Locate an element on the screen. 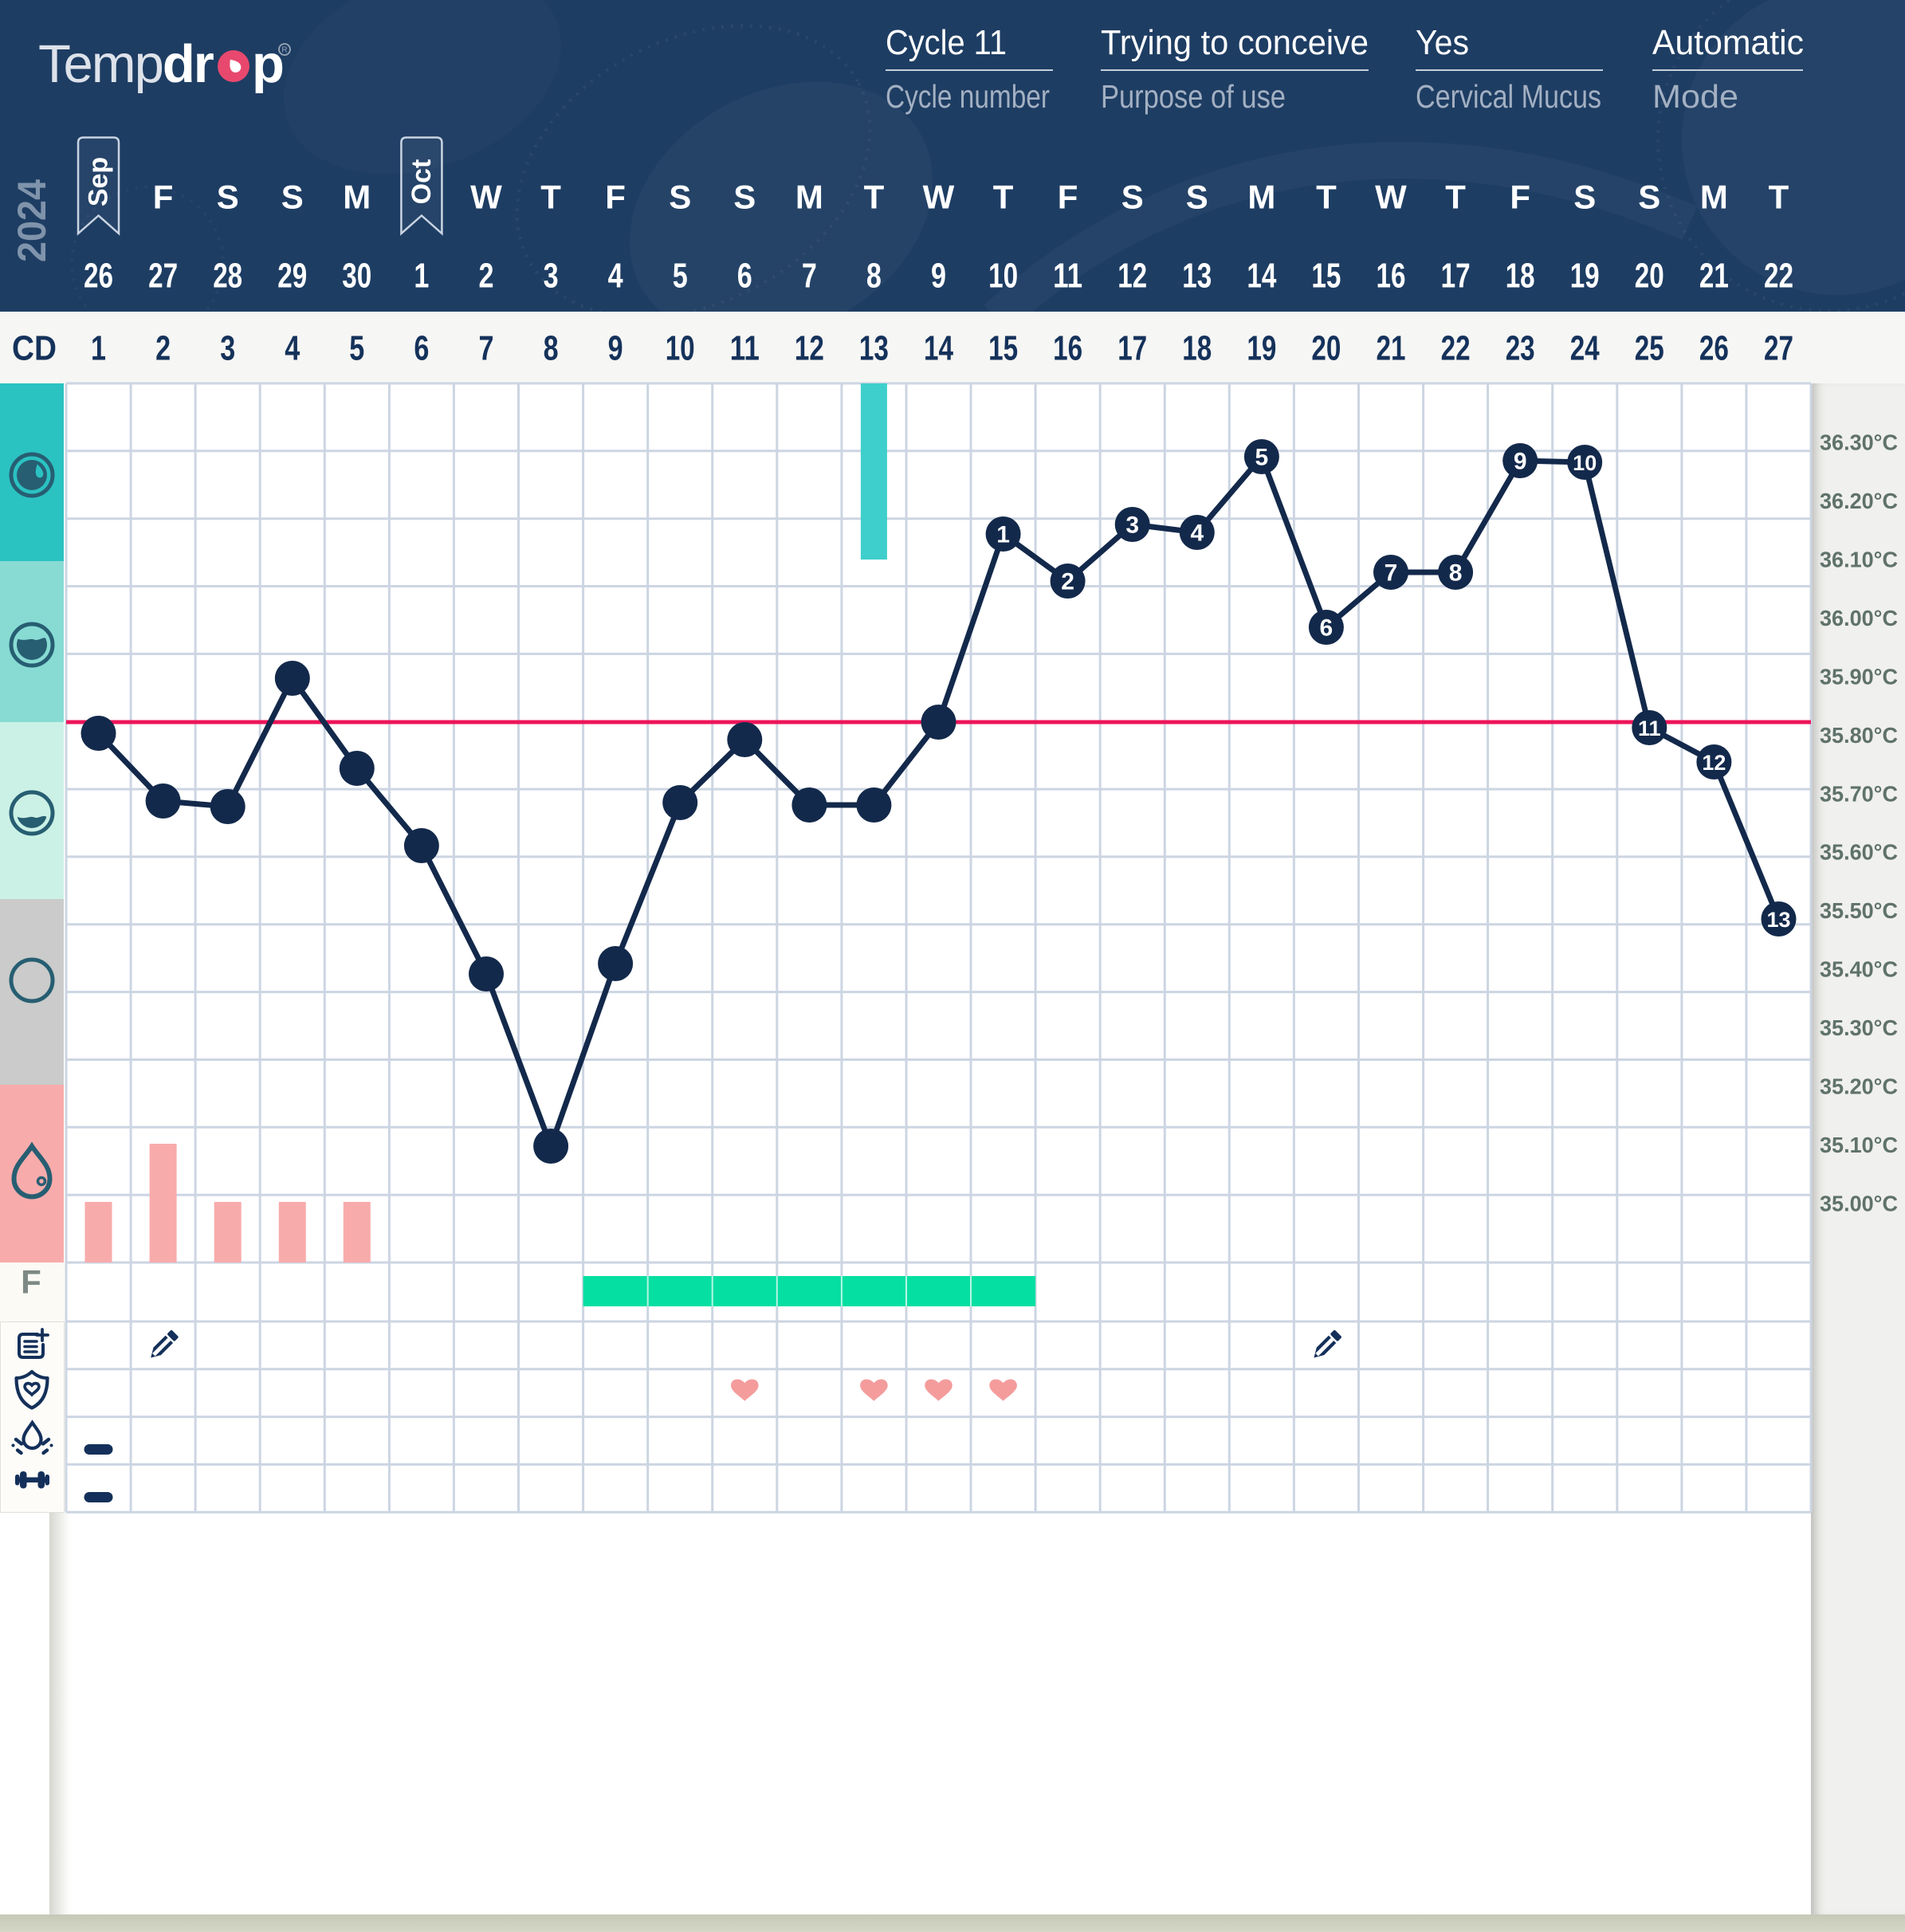 The height and width of the screenshot is (1932, 1905). svg-text: 19 is located at coordinates (1585, 276).